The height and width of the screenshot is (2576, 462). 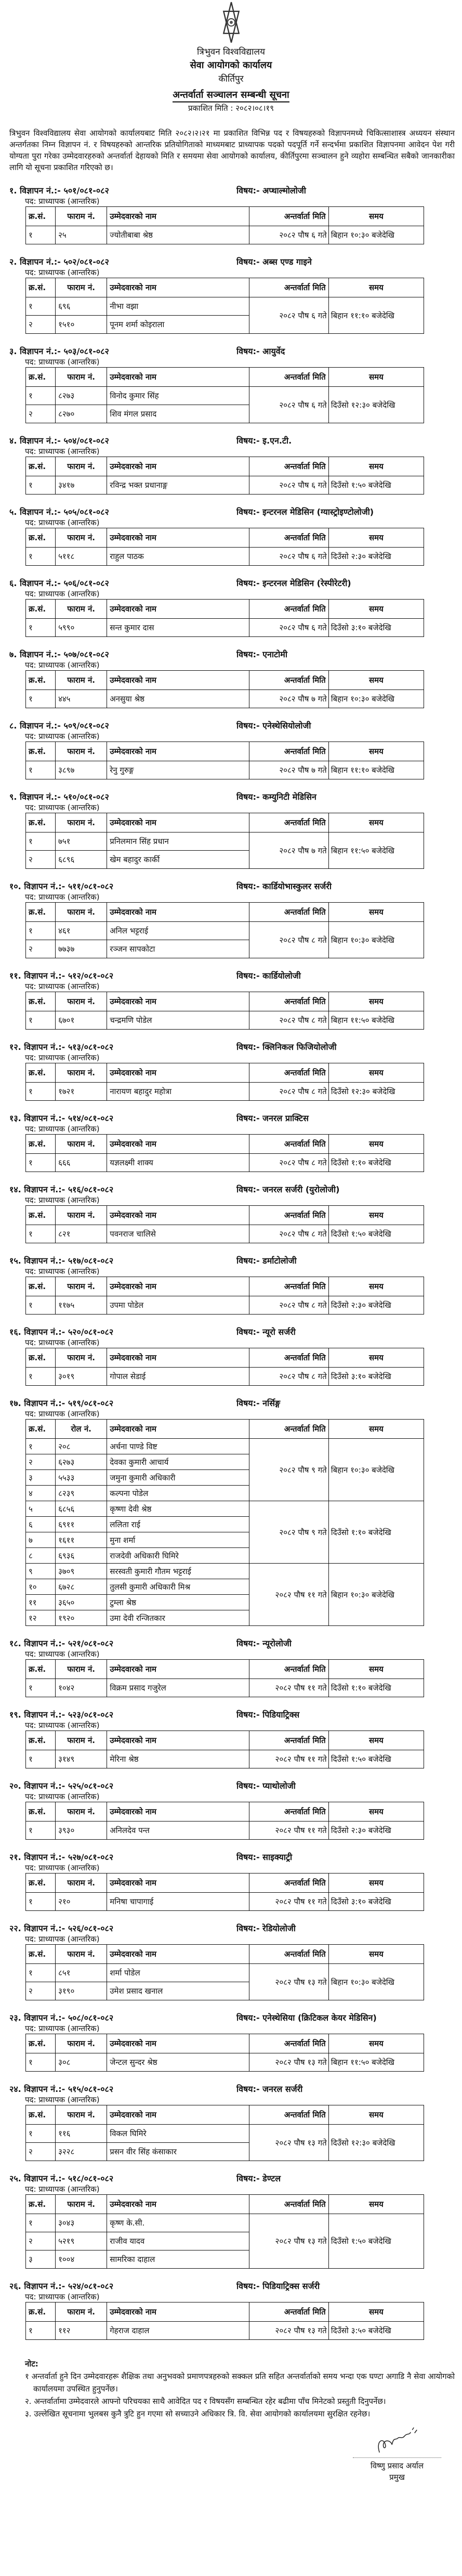 I want to click on subject: विषय:- आयुर्वेद, so click(x=260, y=351).